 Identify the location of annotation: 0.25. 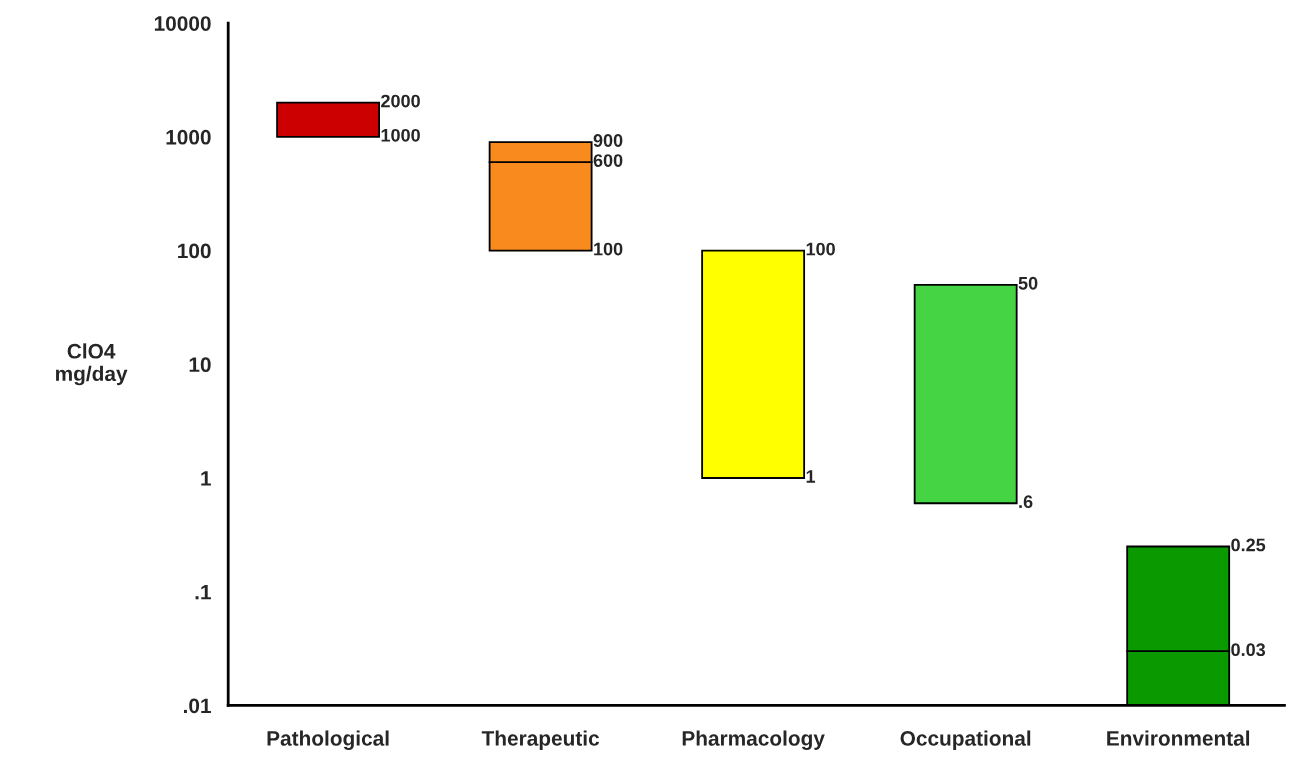
(1248, 545).